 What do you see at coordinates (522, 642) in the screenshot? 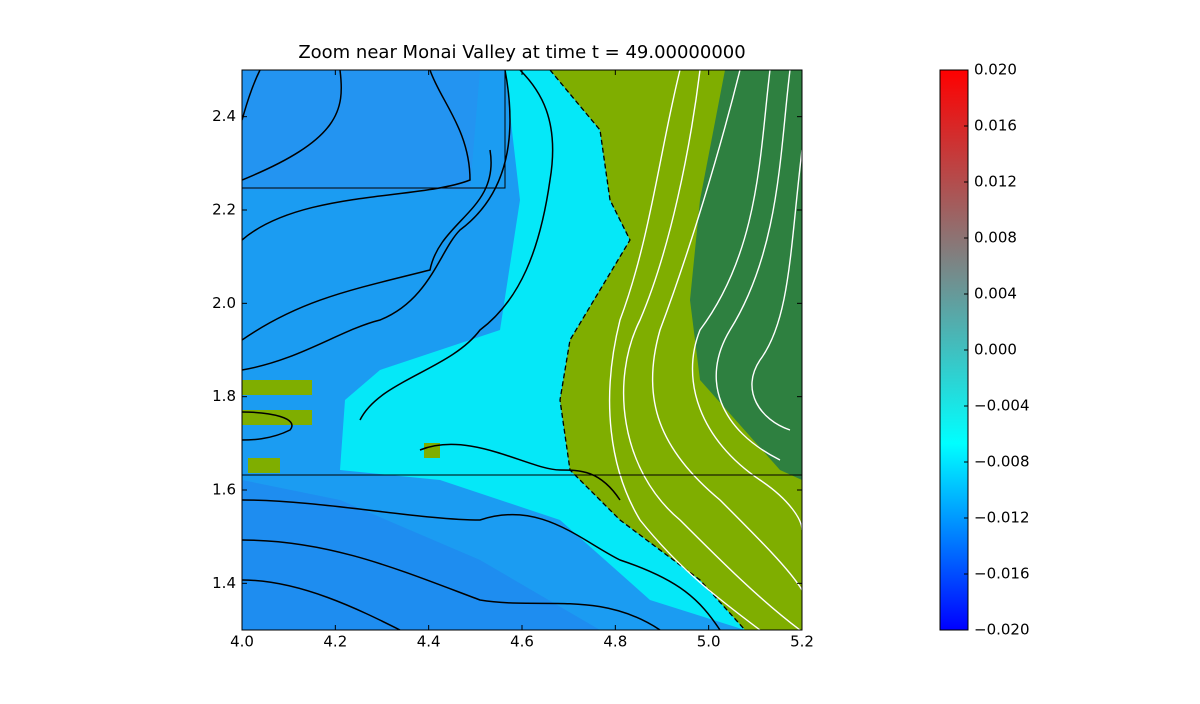
I see `x-tick-label: 4.6` at bounding box center [522, 642].